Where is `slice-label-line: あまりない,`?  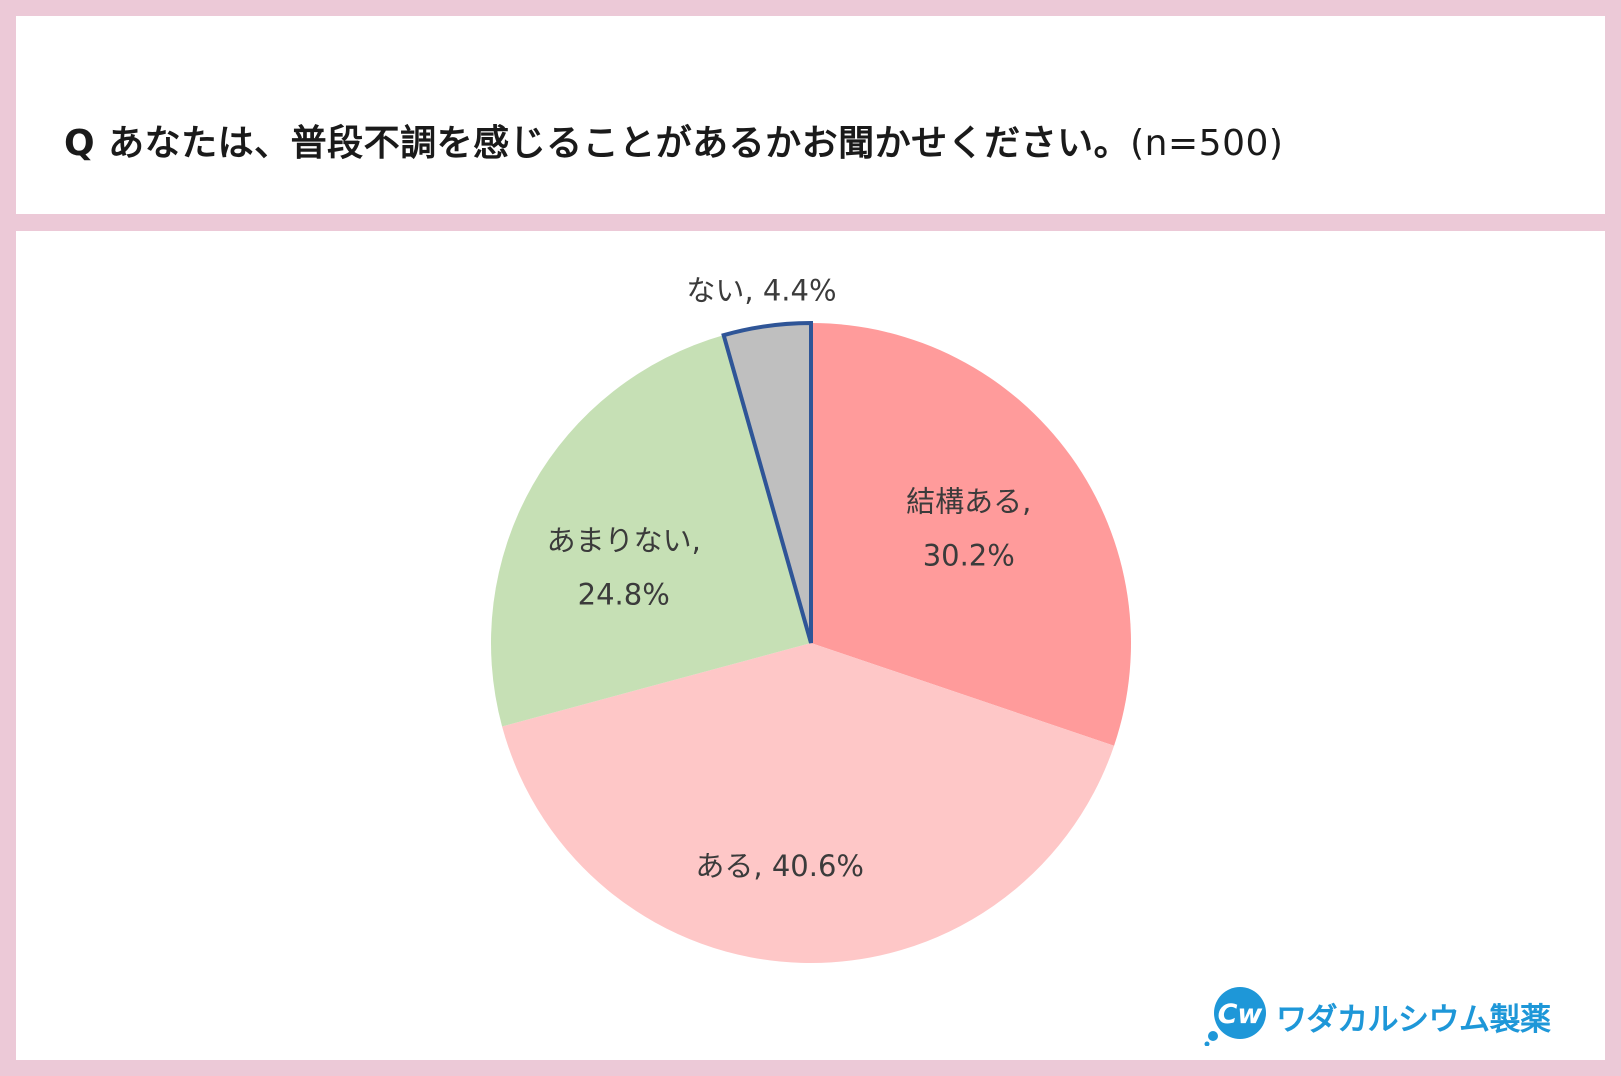 slice-label-line: あまりない, is located at coordinates (624, 540).